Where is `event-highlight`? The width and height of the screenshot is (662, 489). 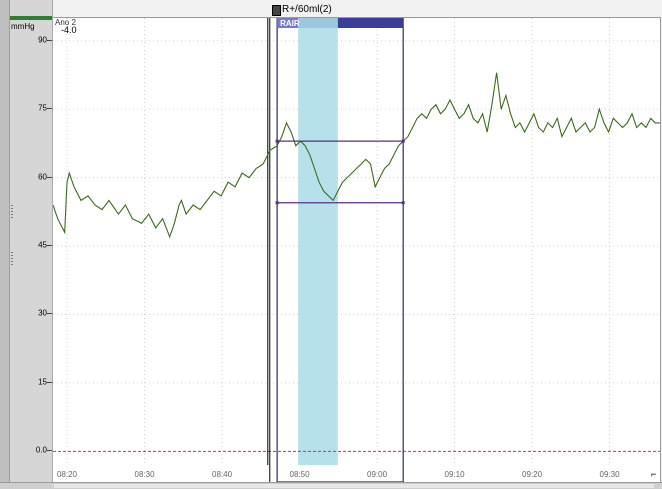 event-highlight is located at coordinates (318, 241).